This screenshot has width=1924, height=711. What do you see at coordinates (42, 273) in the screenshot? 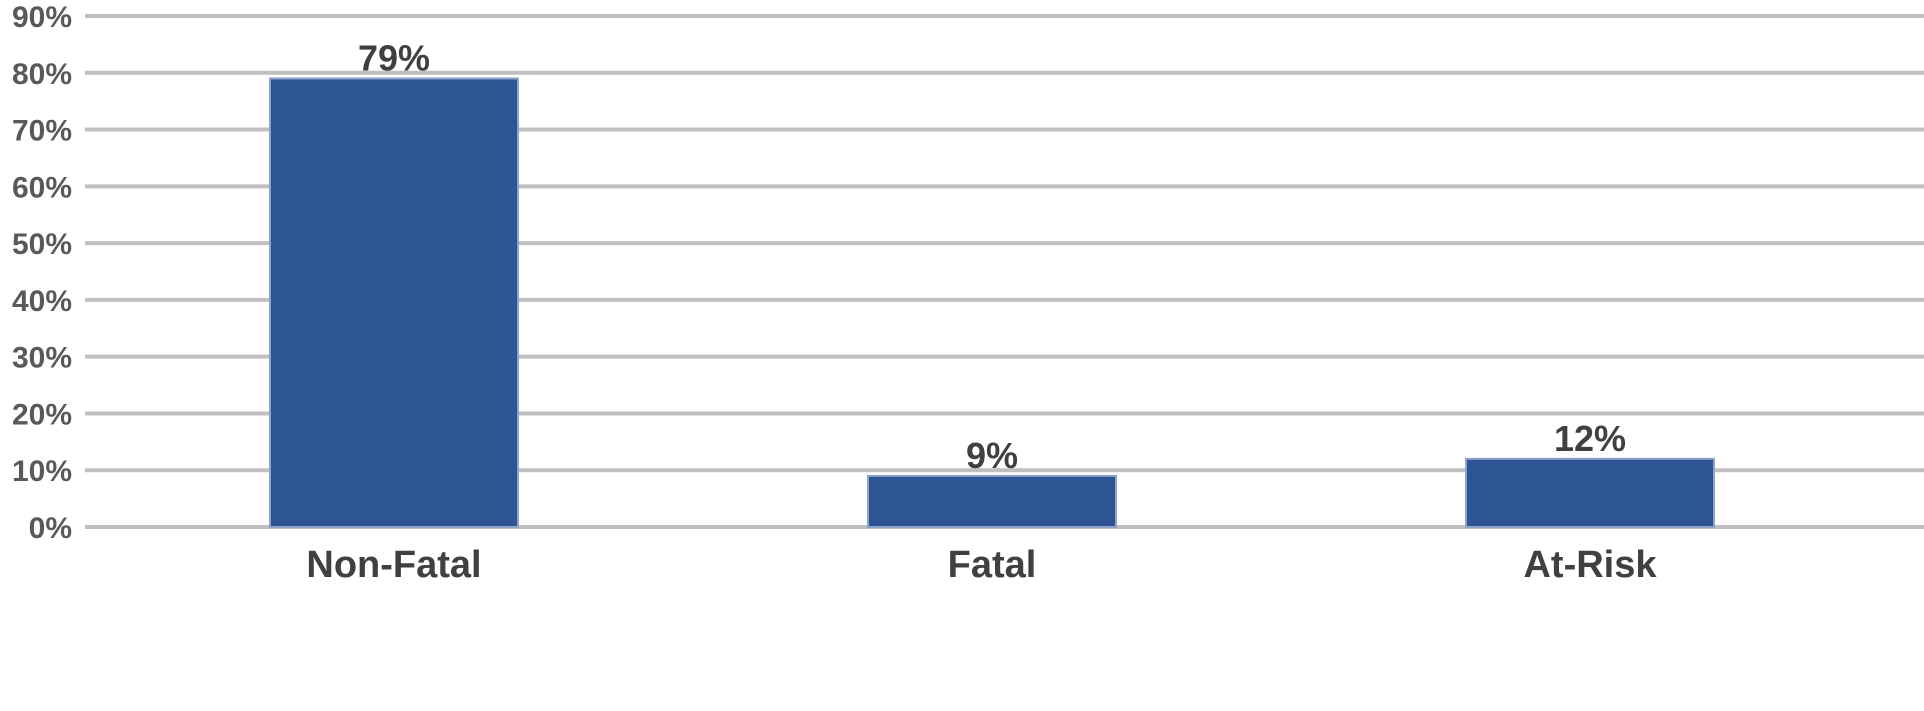
I see `y-axis-tick-labels: 0% 10% 20% 30% 40% 50% 60% 70% 80% 90%` at bounding box center [42, 273].